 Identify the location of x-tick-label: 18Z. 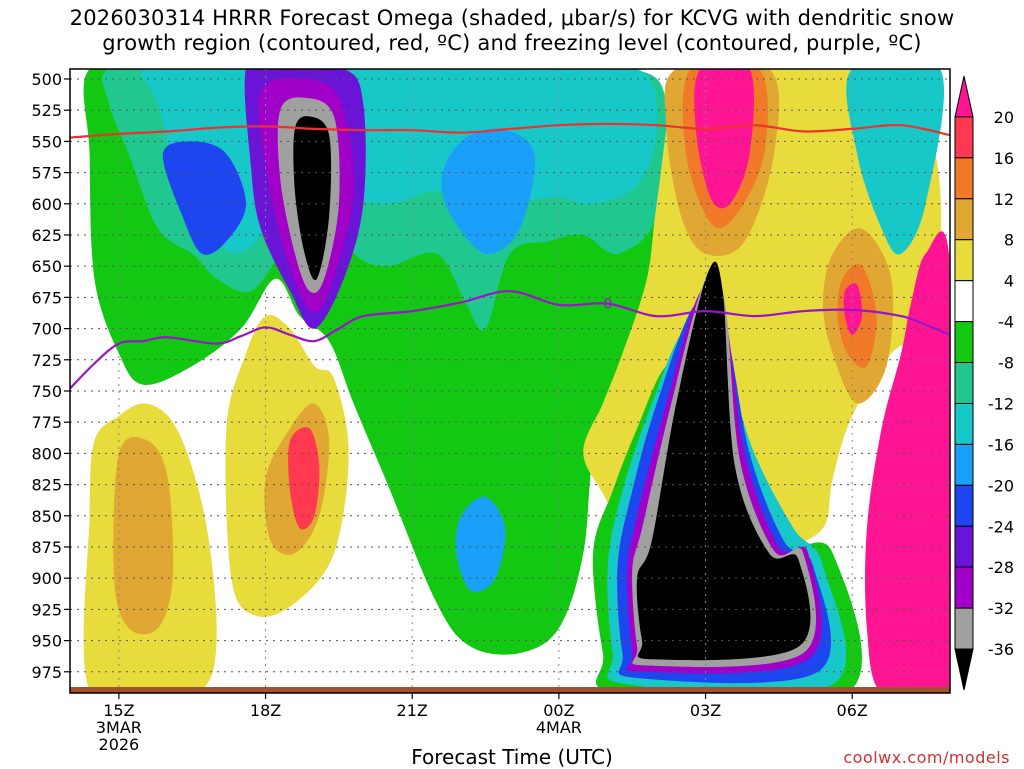
(265, 710).